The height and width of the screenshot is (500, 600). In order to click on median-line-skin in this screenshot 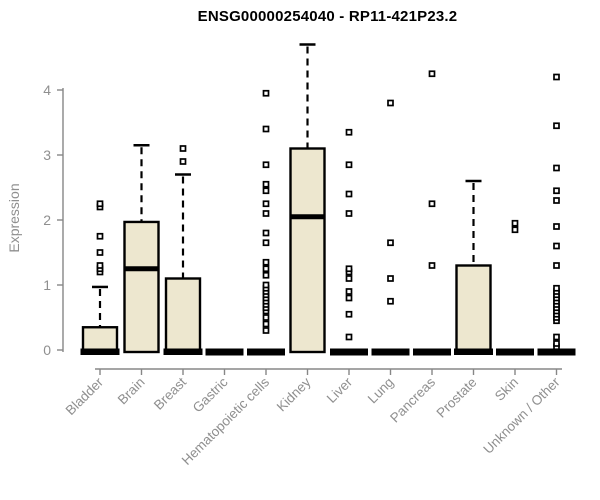, I will do `click(515, 352)`.